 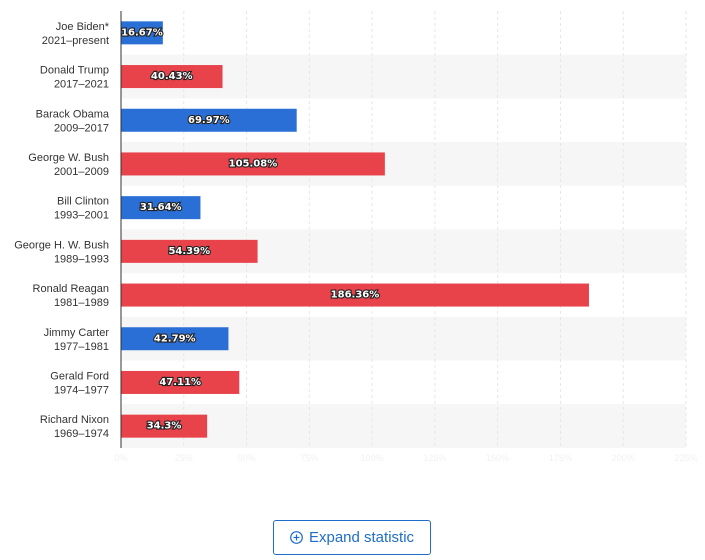 What do you see at coordinates (685, 458) in the screenshot?
I see `x-tick-label: 225%` at bounding box center [685, 458].